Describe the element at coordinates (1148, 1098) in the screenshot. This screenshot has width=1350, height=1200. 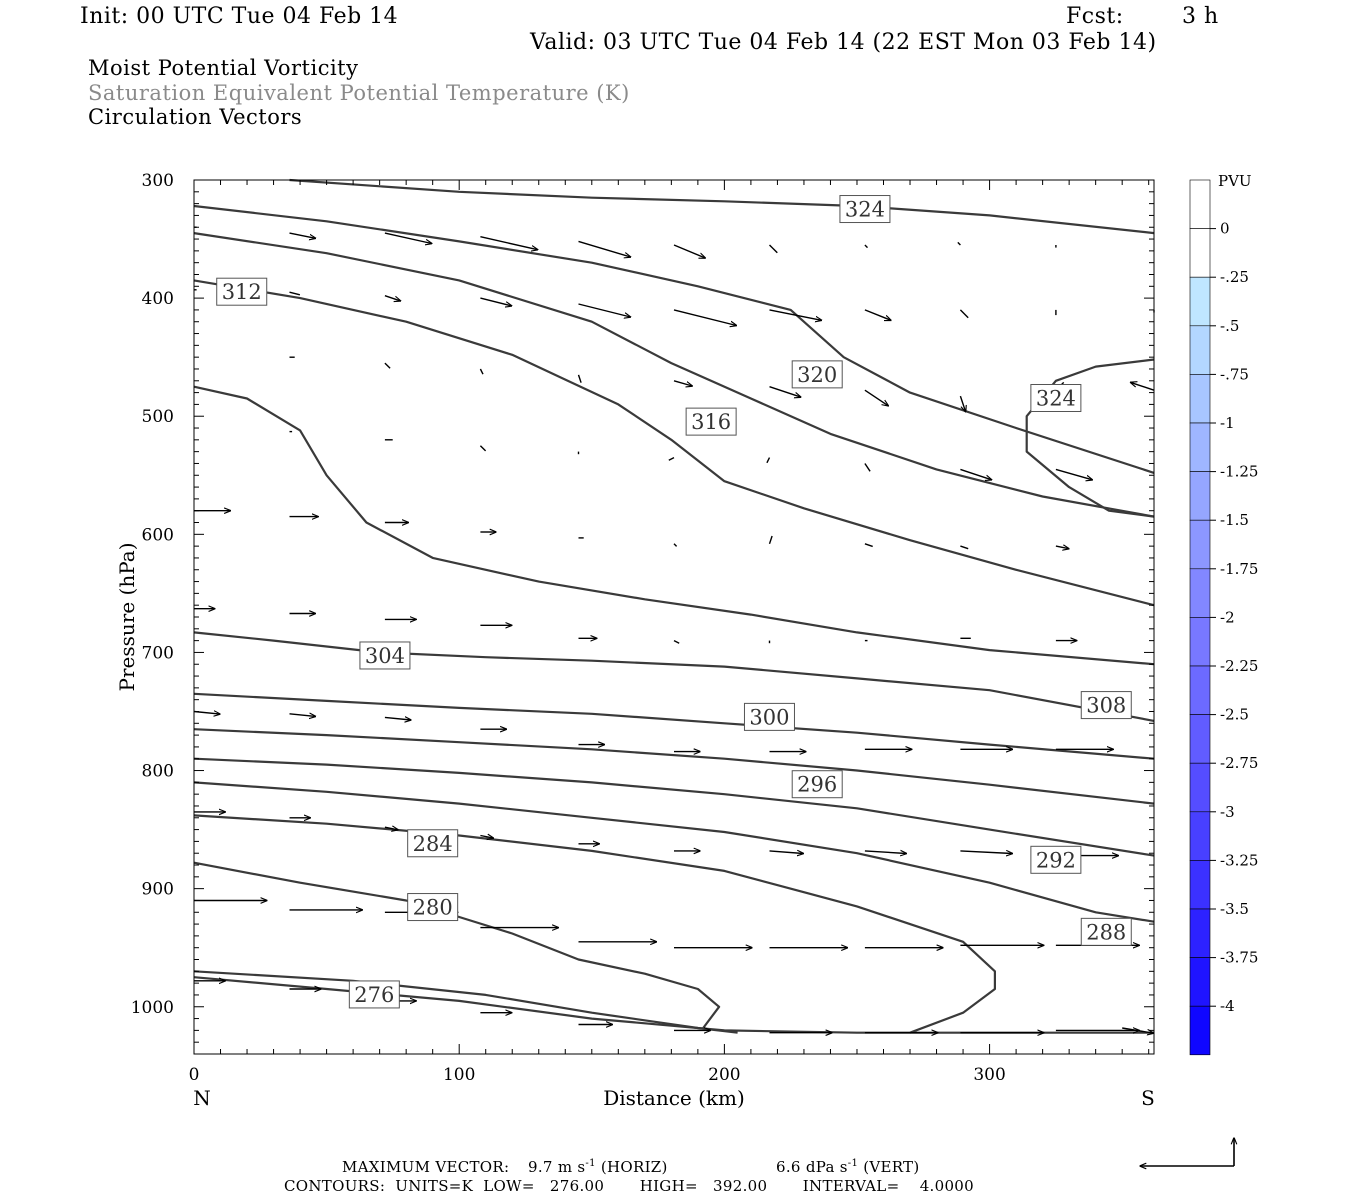
I see `x-end-label-right: S` at that location.